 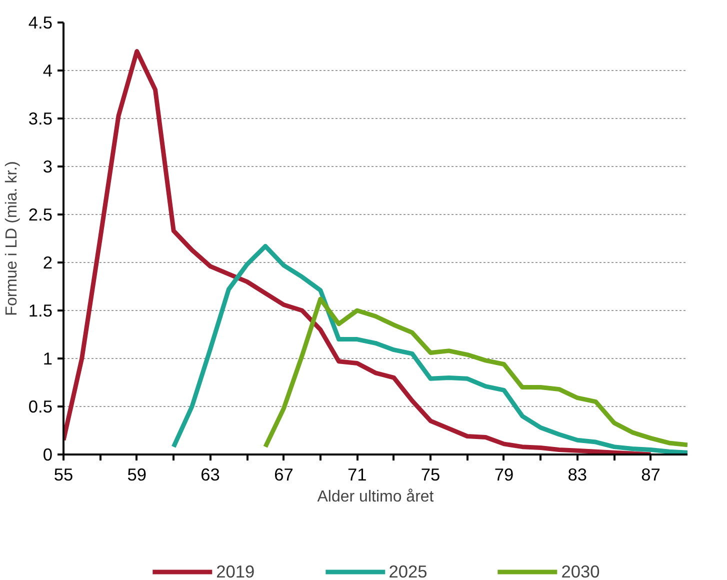 I want to click on y-tick-label: 4.5, so click(x=40, y=22).